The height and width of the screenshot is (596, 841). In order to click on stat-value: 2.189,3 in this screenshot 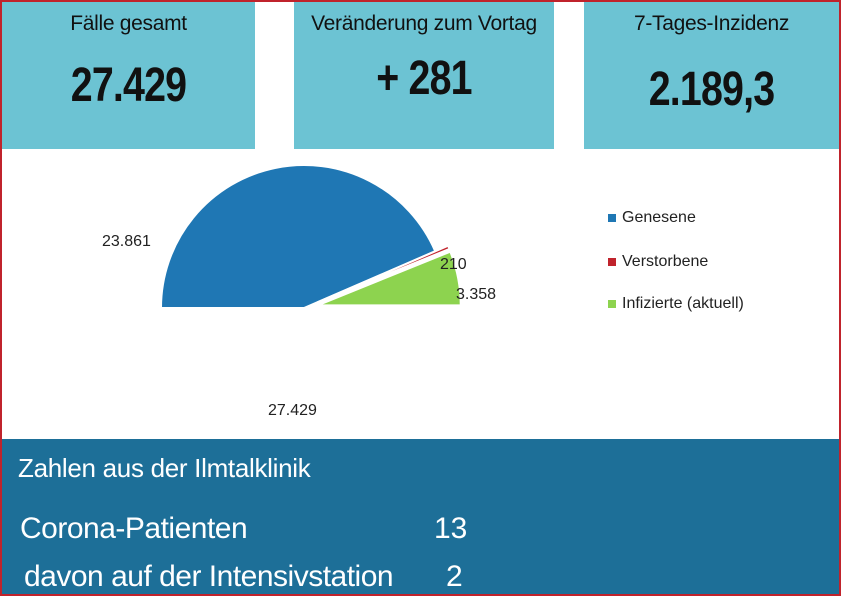, I will do `click(711, 89)`.